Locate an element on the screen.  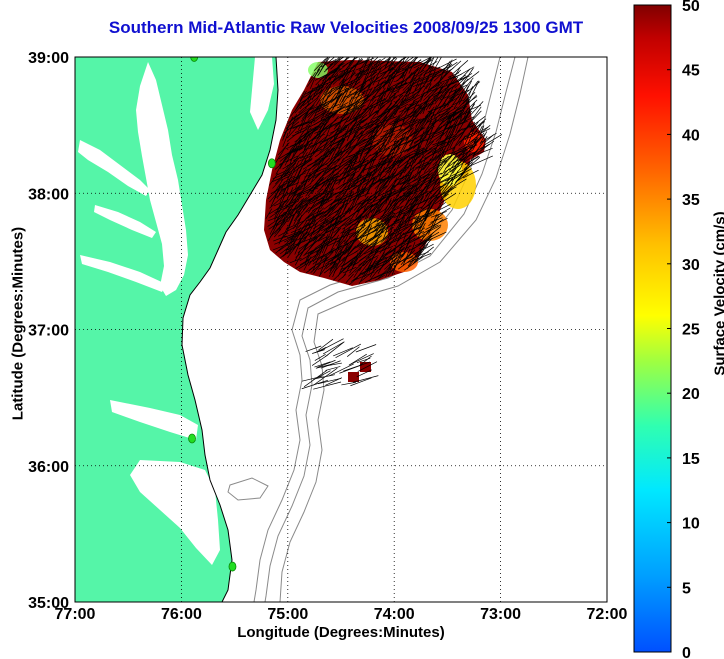
colorbar-tick-label: 45 is located at coordinates (691, 71).